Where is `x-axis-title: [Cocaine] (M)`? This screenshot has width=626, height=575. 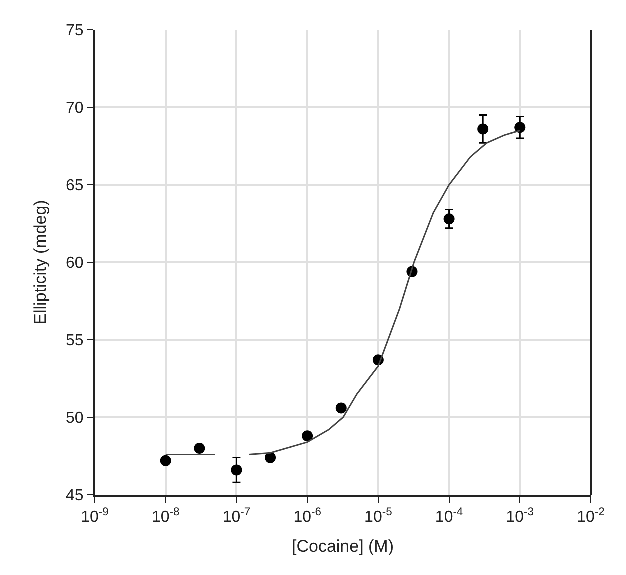 x-axis-title: [Cocaine] (M) is located at coordinates (343, 546).